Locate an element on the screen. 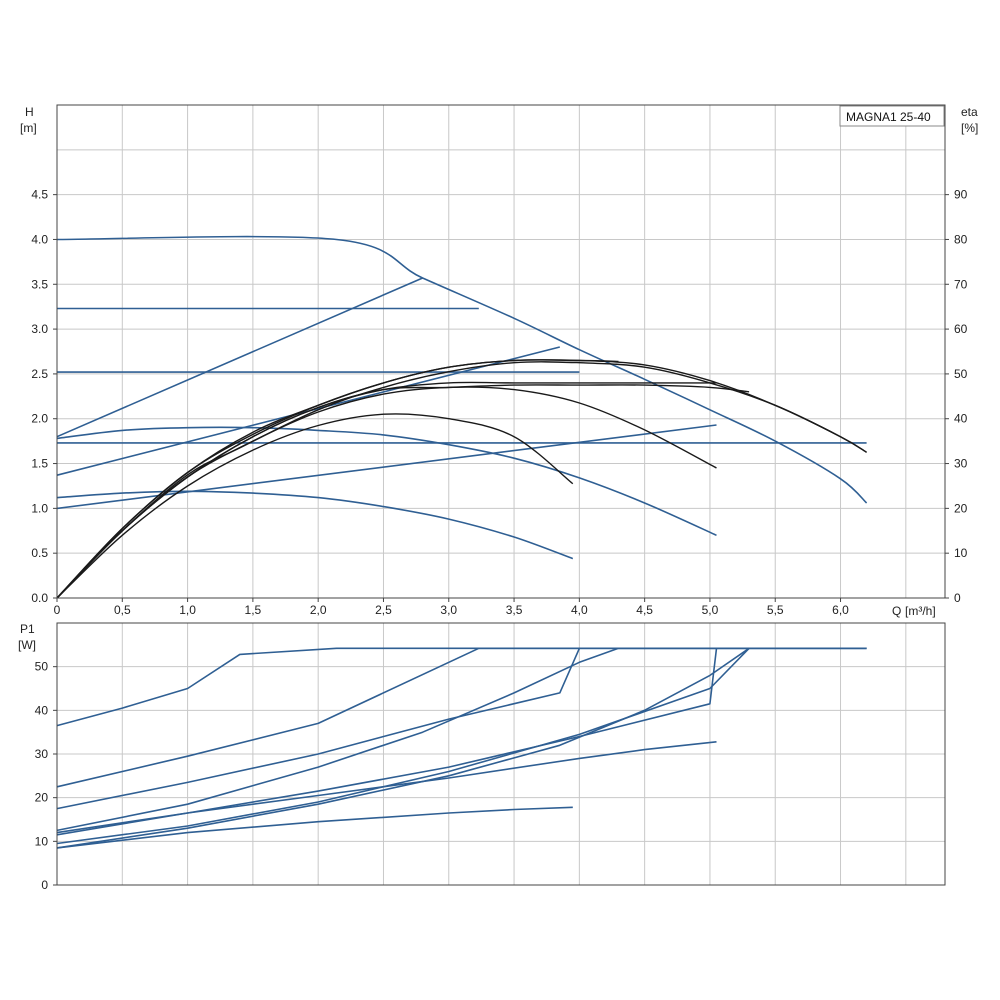  x-tick-label: 4,0 is located at coordinates (579, 610).